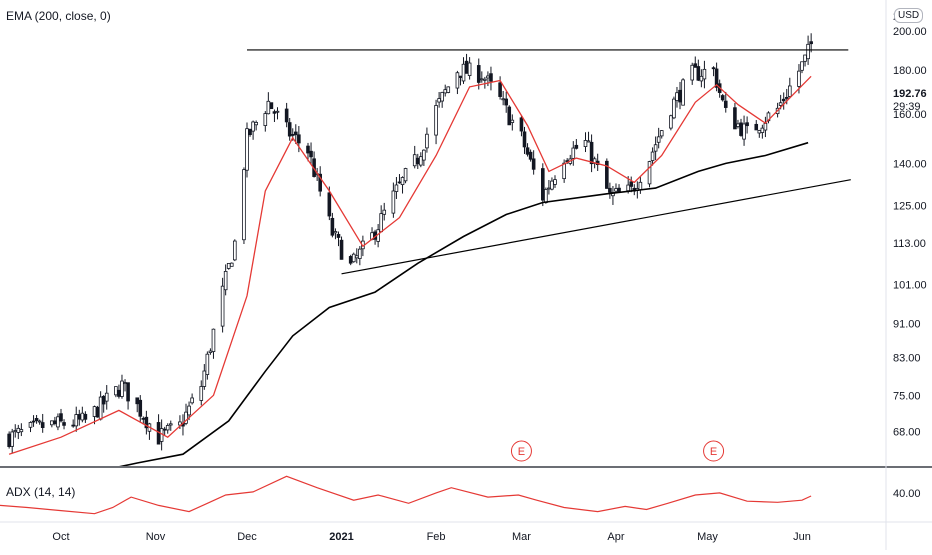  I want to click on price-tick-label: 125.00, so click(910, 206).